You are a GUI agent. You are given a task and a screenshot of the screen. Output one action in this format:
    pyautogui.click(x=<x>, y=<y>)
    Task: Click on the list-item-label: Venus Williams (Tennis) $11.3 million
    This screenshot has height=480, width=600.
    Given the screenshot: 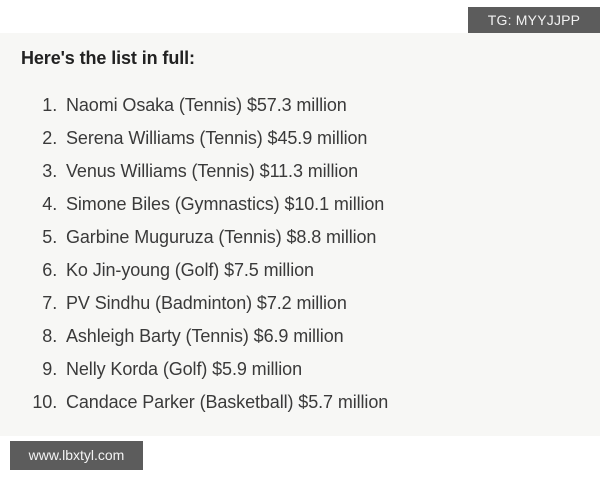 What is the action you would take?
    pyautogui.click(x=212, y=171)
    